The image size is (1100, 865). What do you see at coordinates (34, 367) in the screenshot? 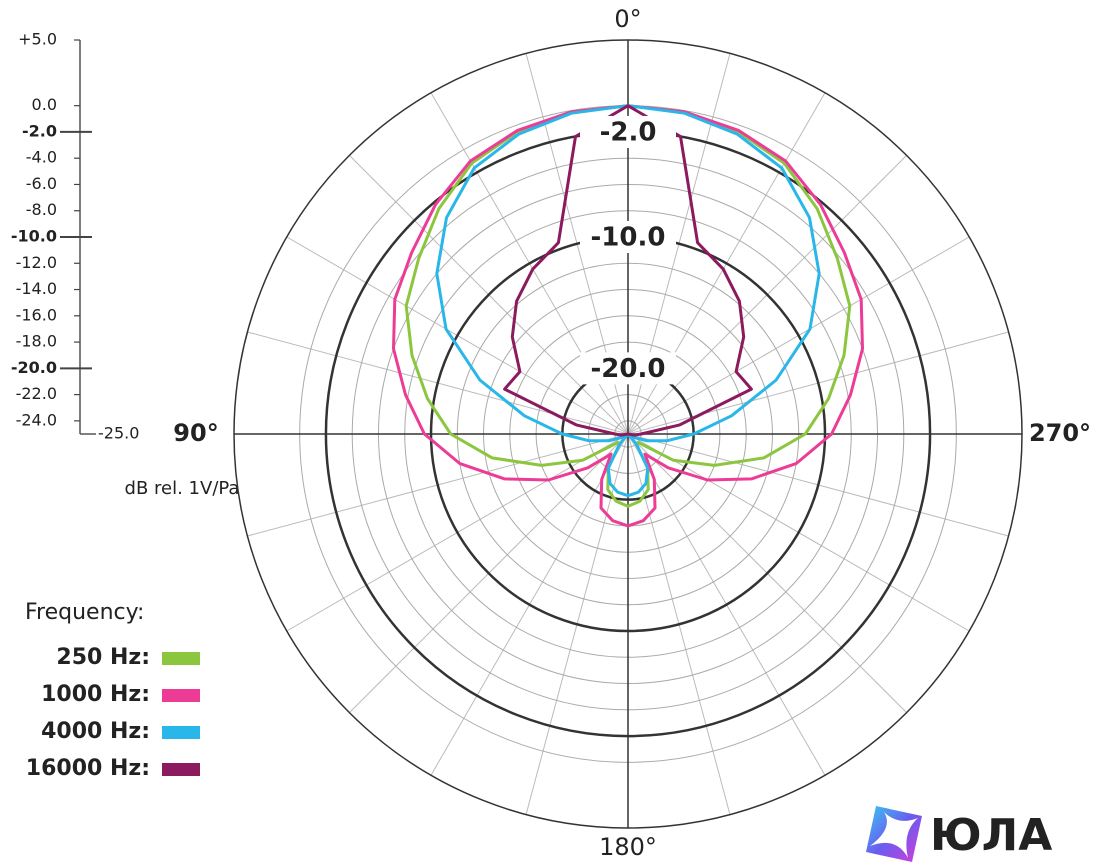
I see `r-scale-label: -20.0` at bounding box center [34, 367].